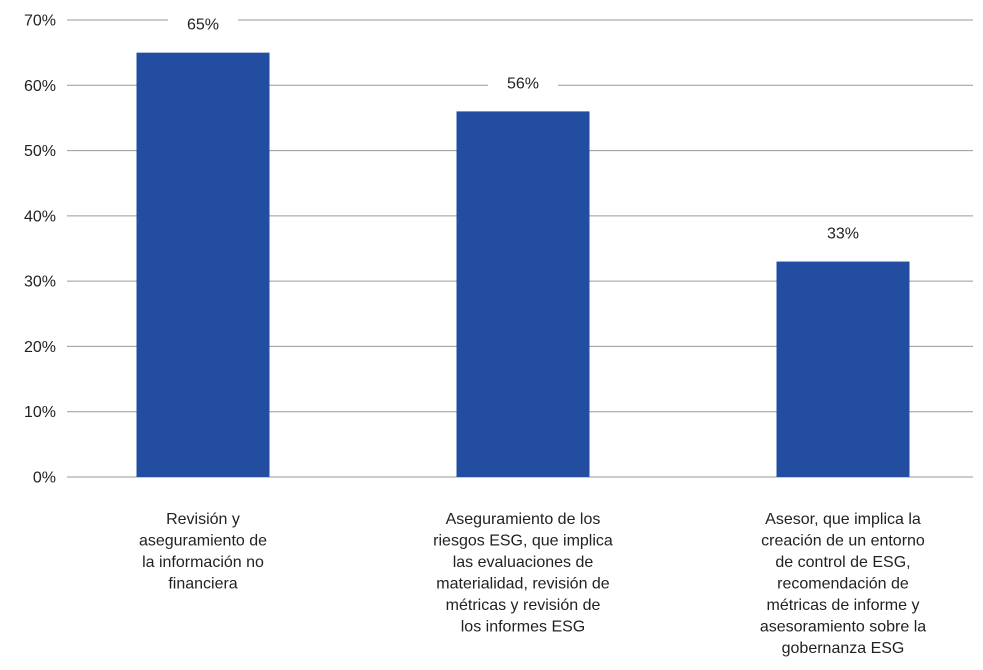  I want to click on category-label-line: de control de ESG,, so click(842, 562).